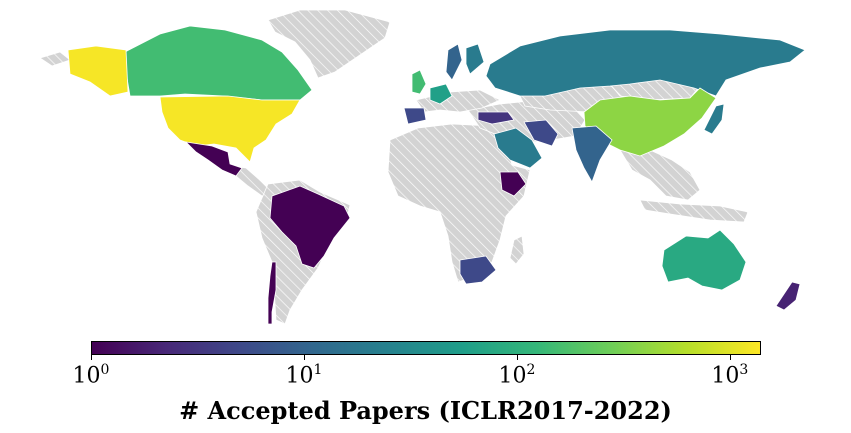 The height and width of the screenshot is (433, 851). What do you see at coordinates (478, 270) in the screenshot?
I see `region-south-africa` at bounding box center [478, 270].